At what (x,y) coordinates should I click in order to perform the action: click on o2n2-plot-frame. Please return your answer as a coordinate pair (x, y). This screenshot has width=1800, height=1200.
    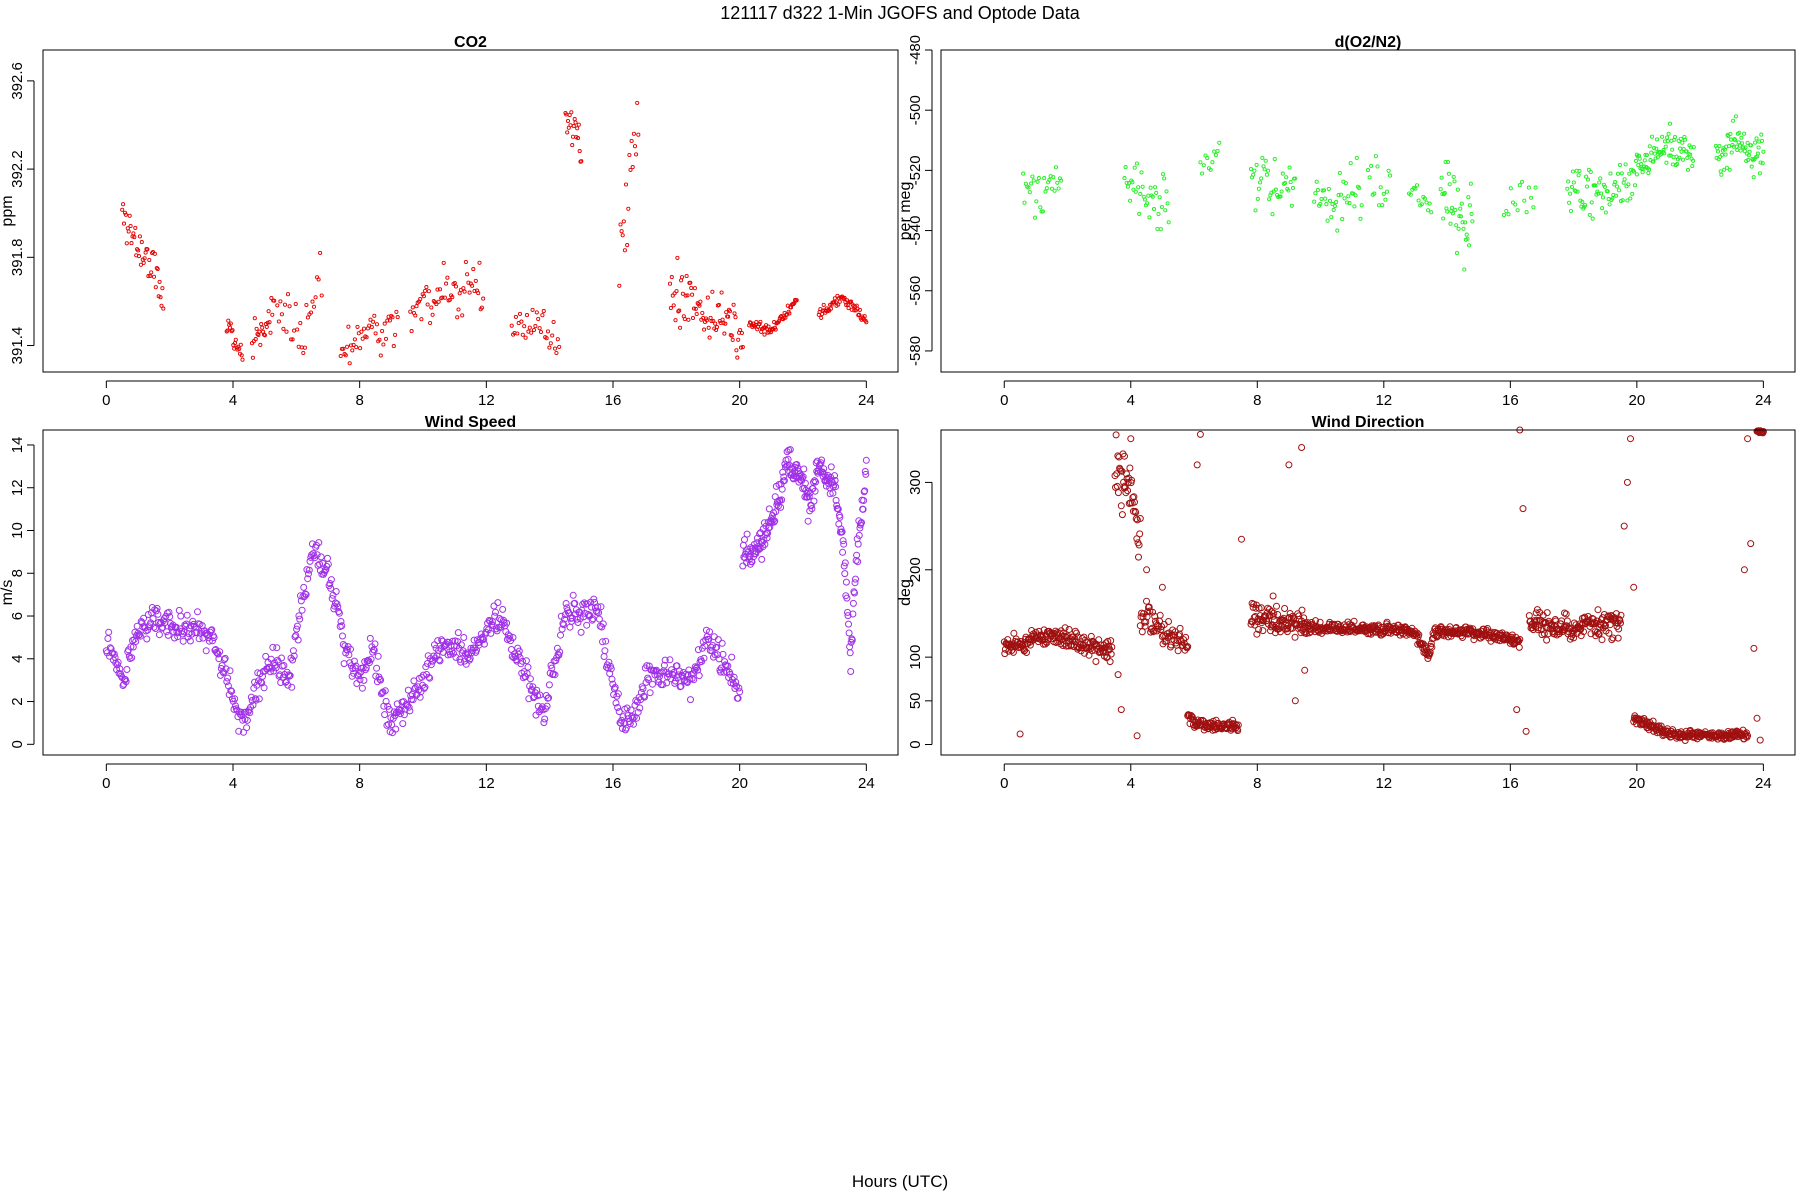
    Looking at the image, I should click on (1368, 211).